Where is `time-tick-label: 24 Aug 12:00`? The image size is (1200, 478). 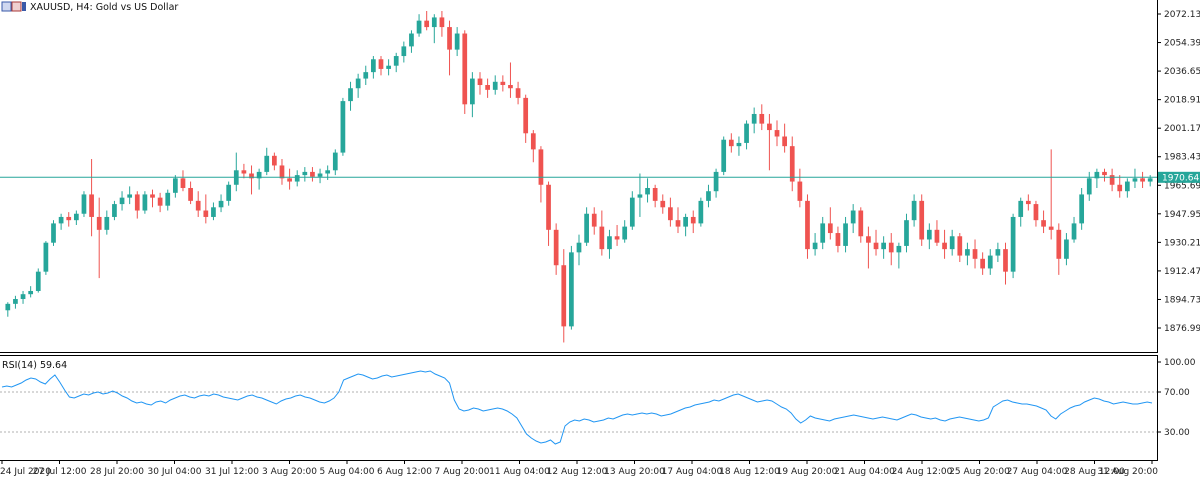 time-tick-label: 24 Aug 12:00 is located at coordinates (922, 472).